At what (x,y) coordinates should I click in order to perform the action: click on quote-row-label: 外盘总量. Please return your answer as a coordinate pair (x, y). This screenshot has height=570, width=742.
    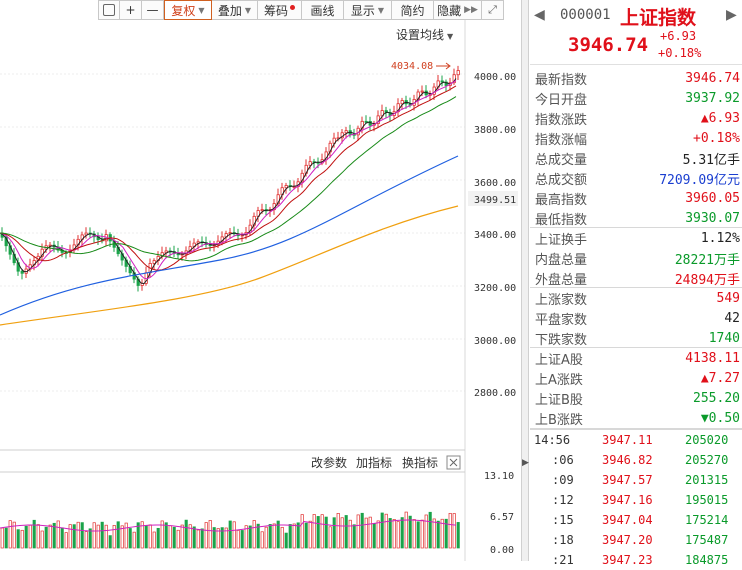
    Looking at the image, I should click on (561, 280).